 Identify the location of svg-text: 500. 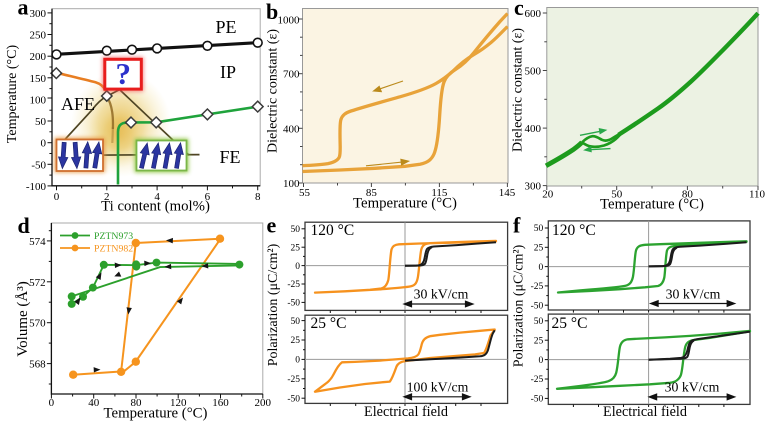
(533, 72).